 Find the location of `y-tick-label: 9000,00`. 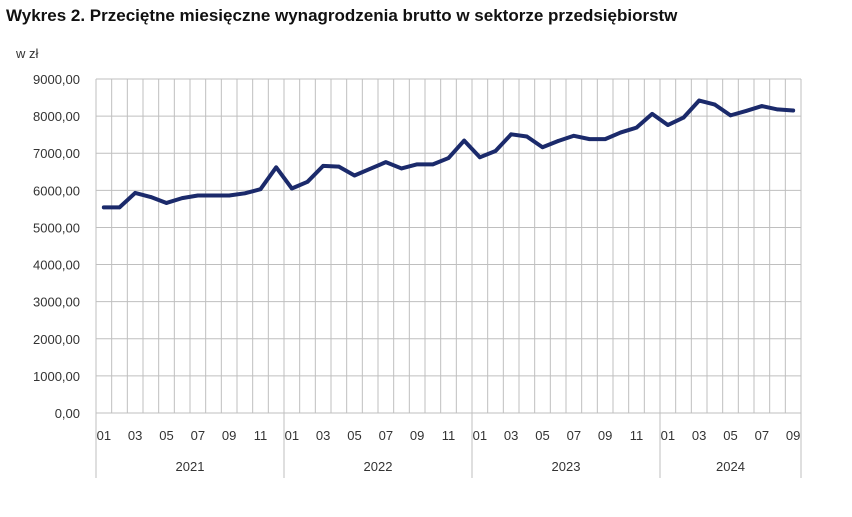

y-tick-label: 9000,00 is located at coordinates (56, 79).